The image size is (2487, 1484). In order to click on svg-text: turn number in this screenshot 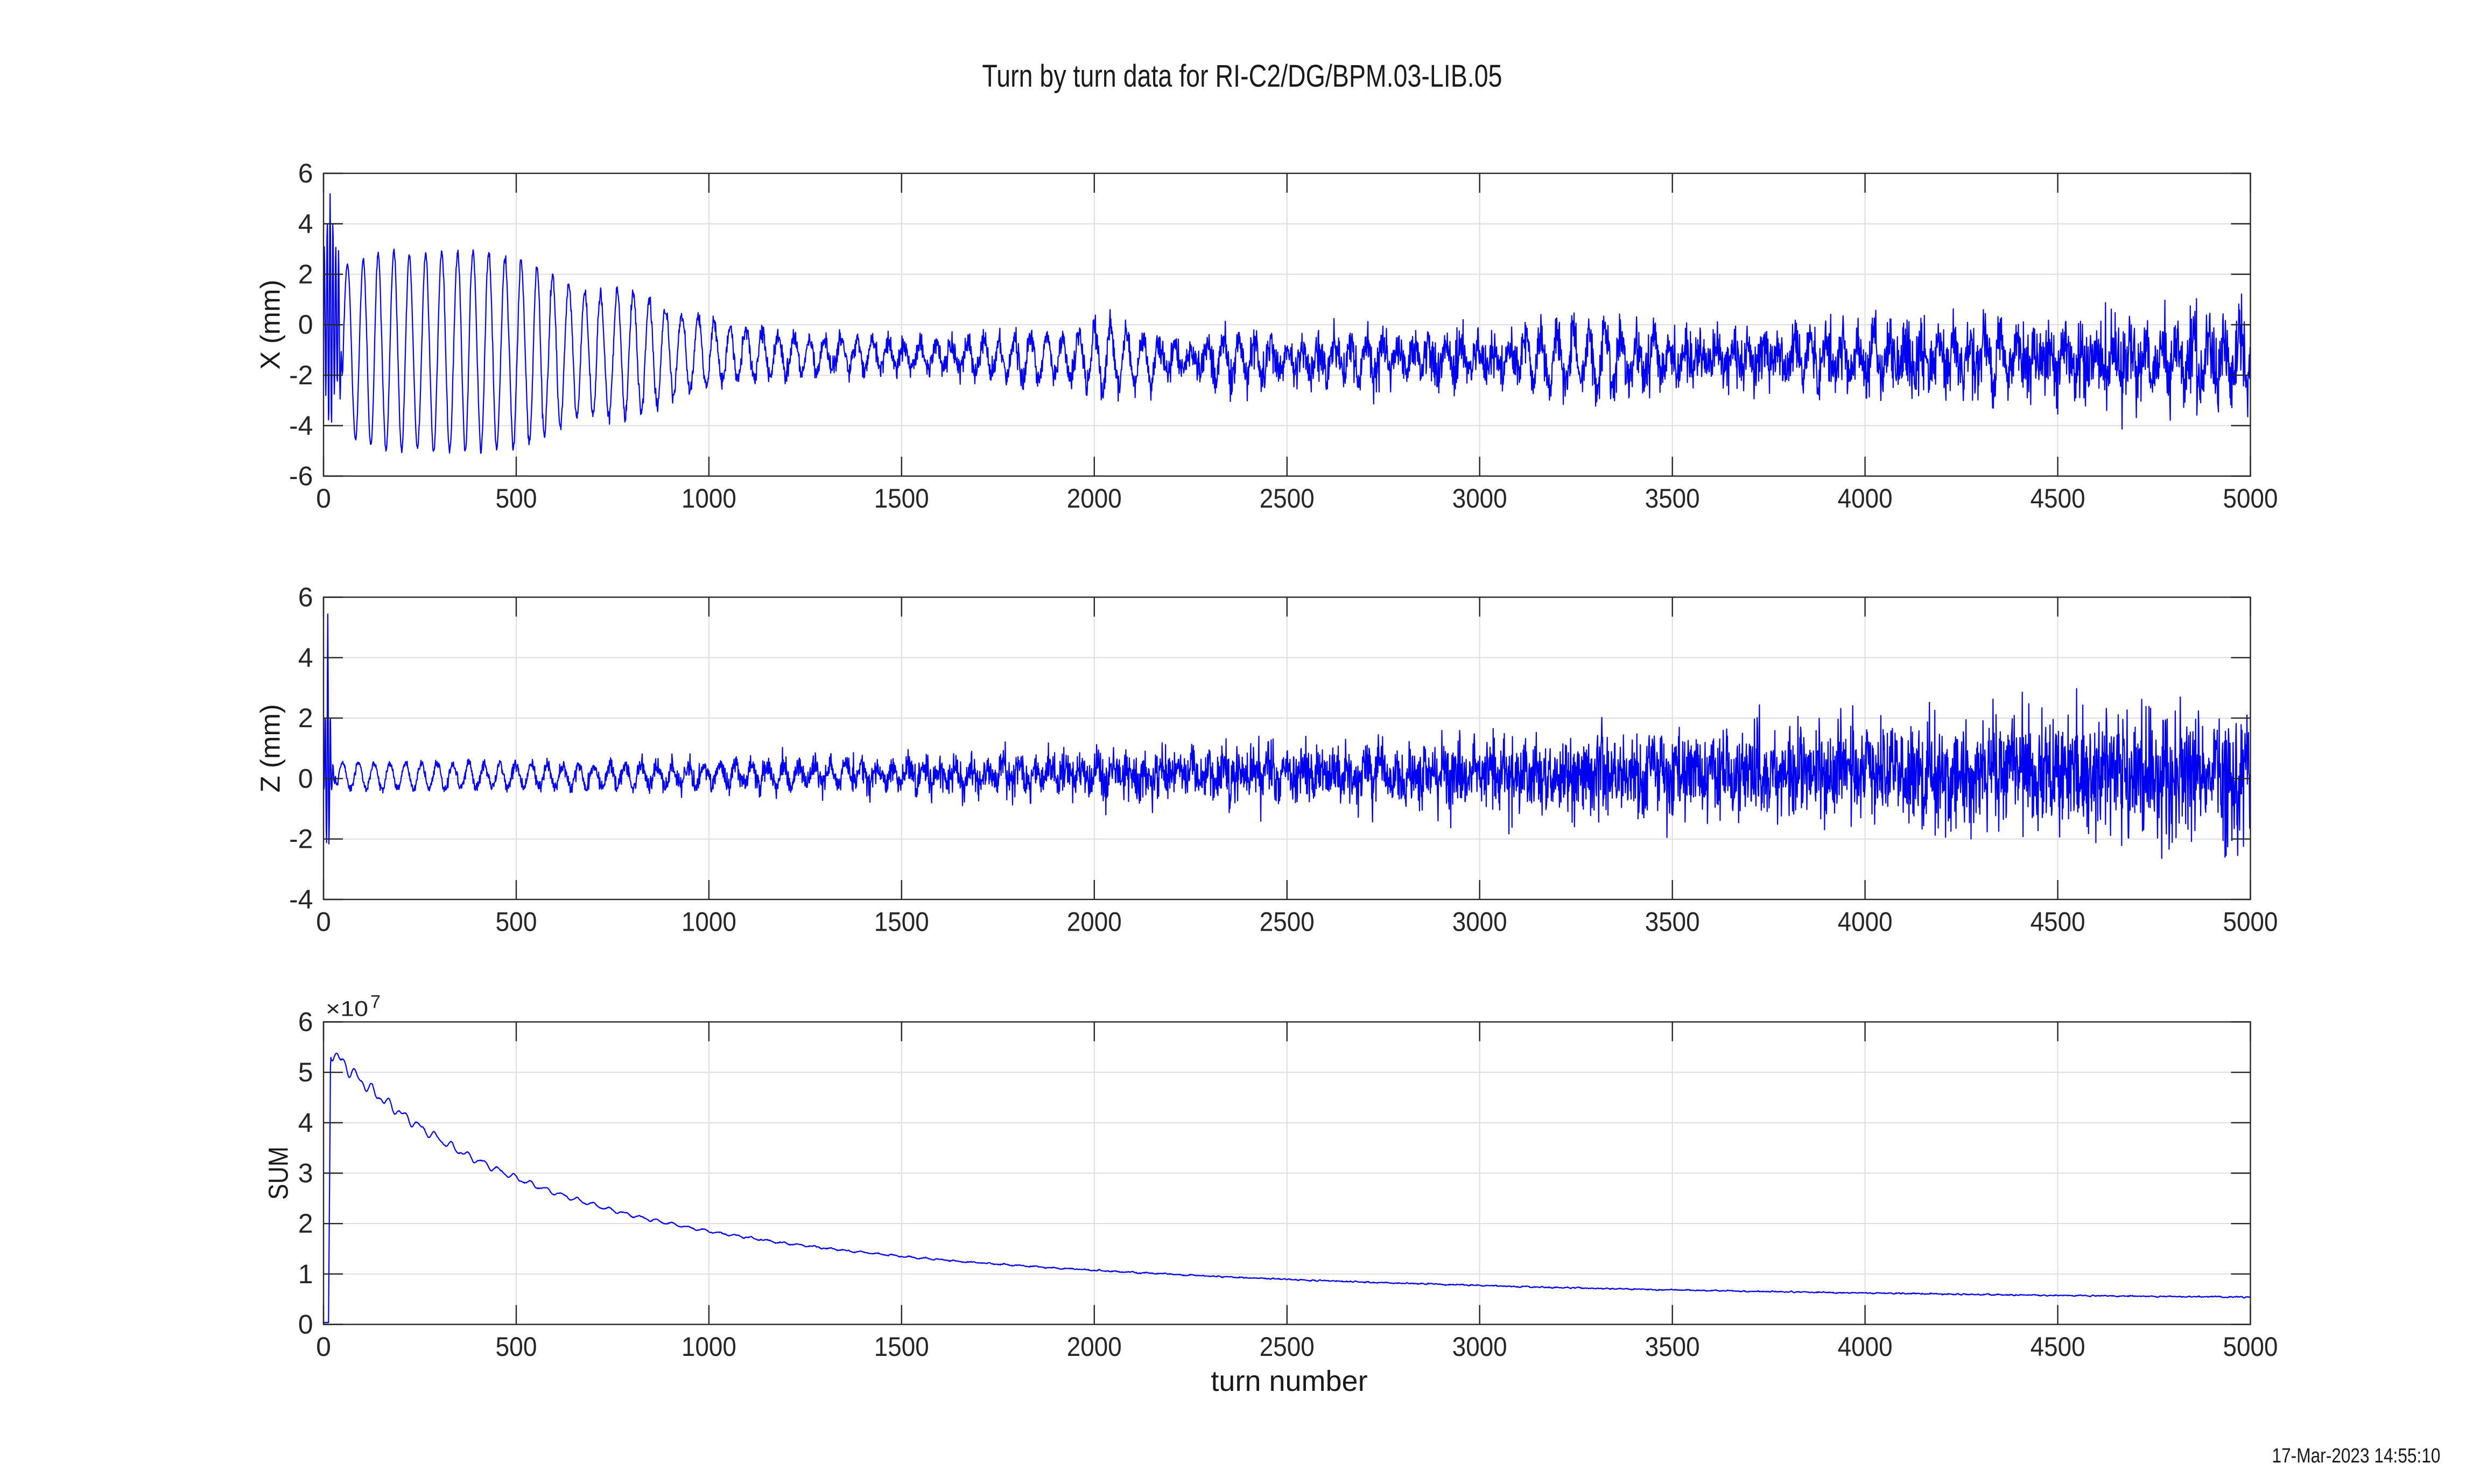, I will do `click(1289, 1381)`.